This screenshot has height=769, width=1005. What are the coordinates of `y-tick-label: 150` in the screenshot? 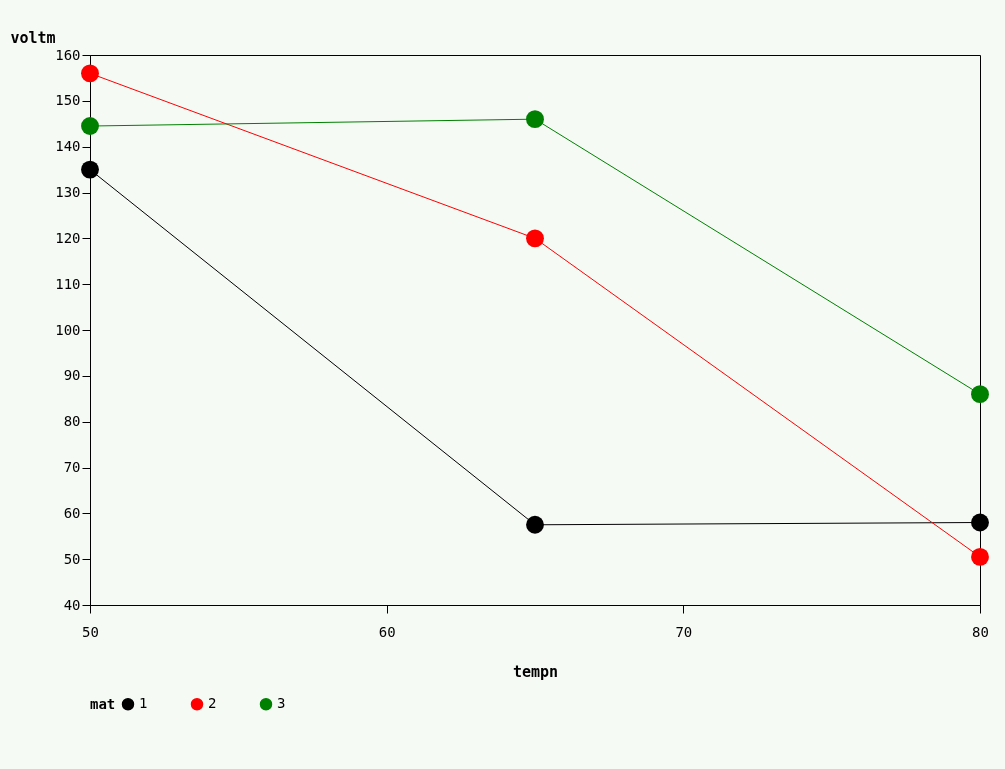 It's located at (68, 100).